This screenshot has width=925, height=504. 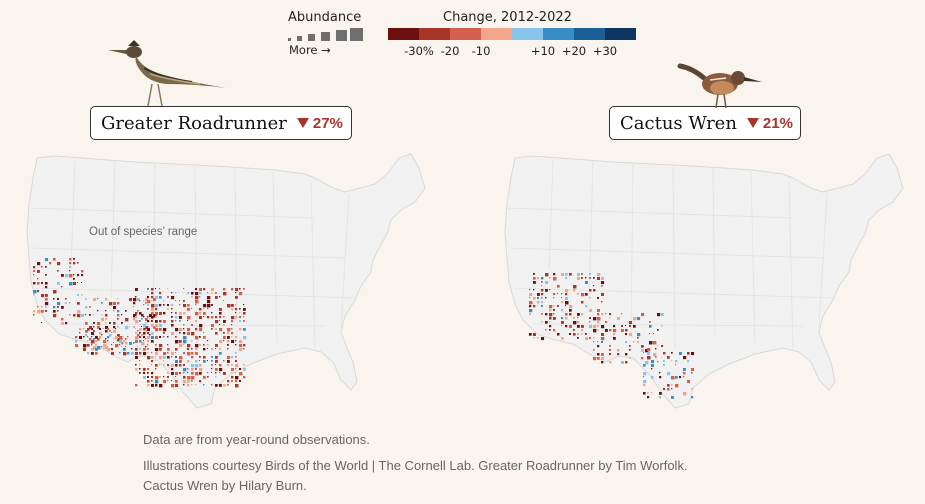 What do you see at coordinates (543, 51) in the screenshot?
I see `change-tick-label: +10` at bounding box center [543, 51].